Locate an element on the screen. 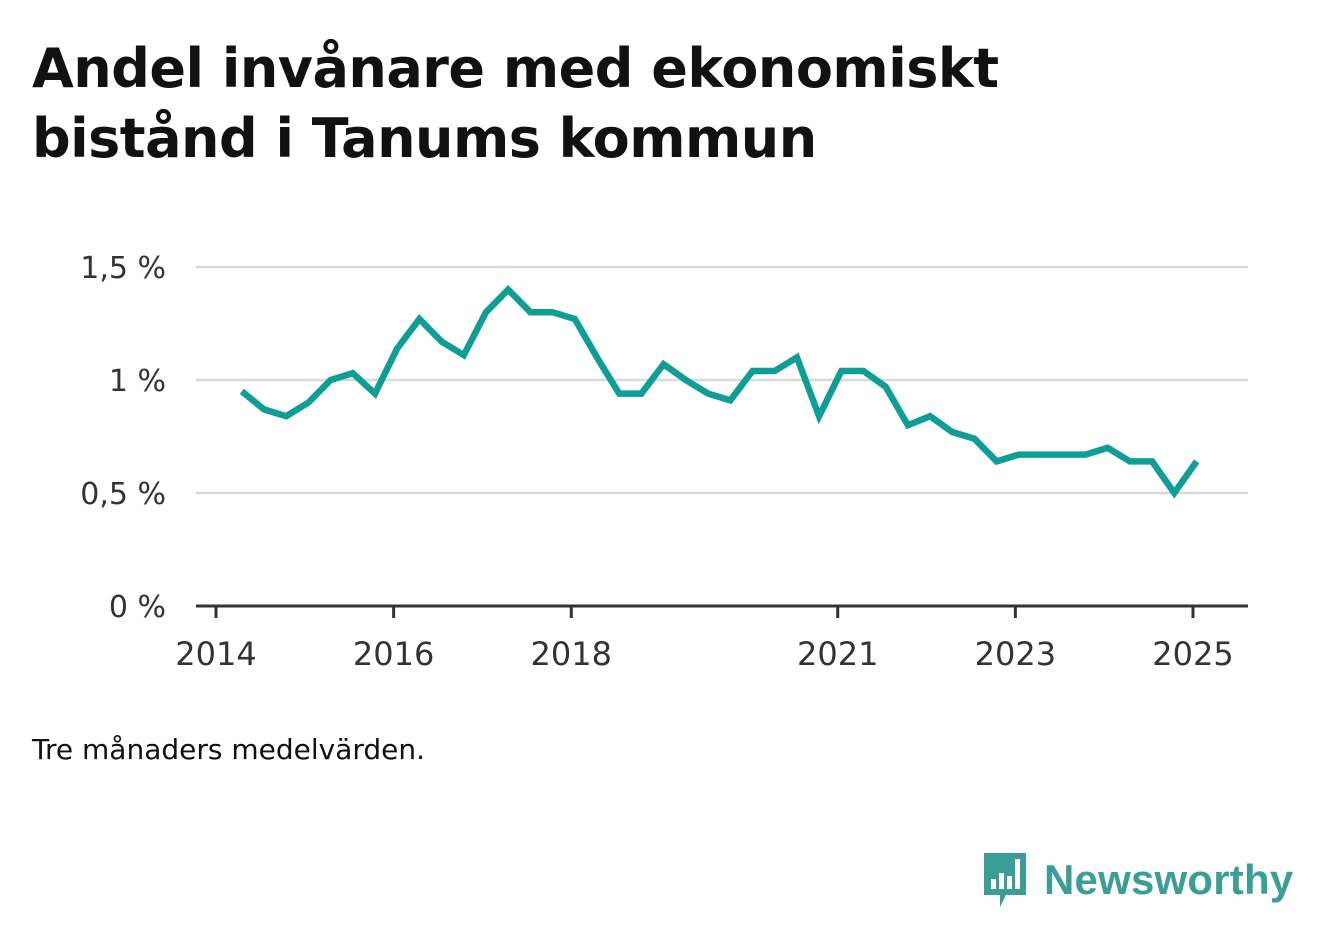 This screenshot has width=1322, height=939. x-tick-label: 2014 is located at coordinates (215, 654).